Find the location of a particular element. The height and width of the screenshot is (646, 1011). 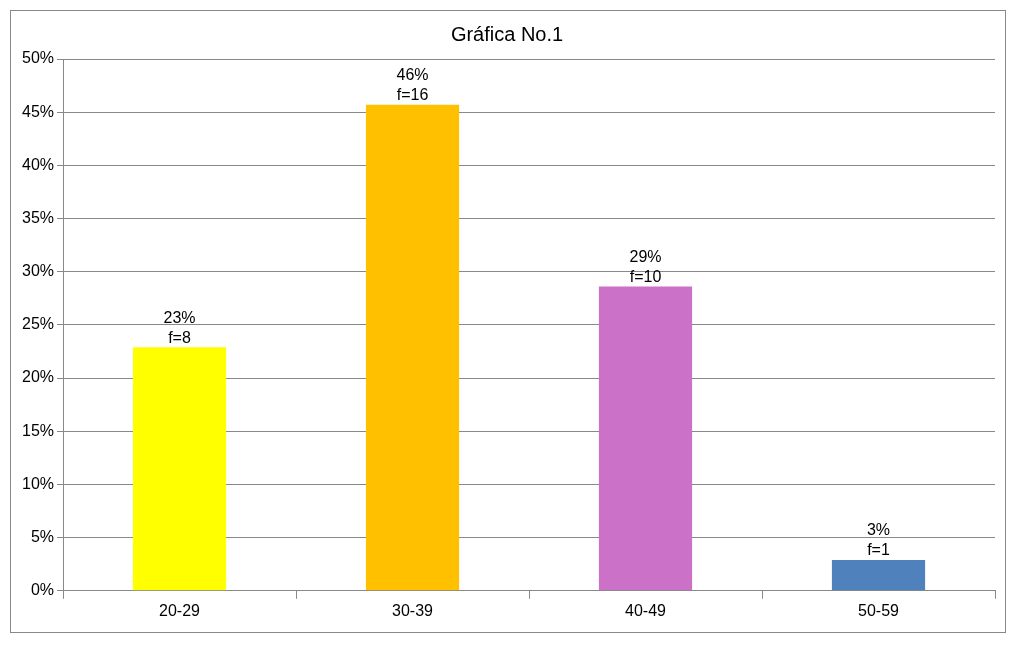

y-tick-label: 40% is located at coordinates (38, 164).